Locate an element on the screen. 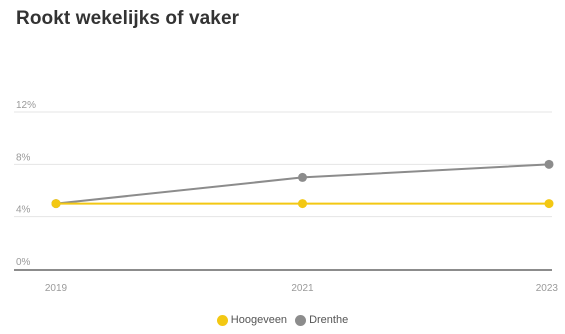  x-tick-label: 2023 is located at coordinates (547, 288).